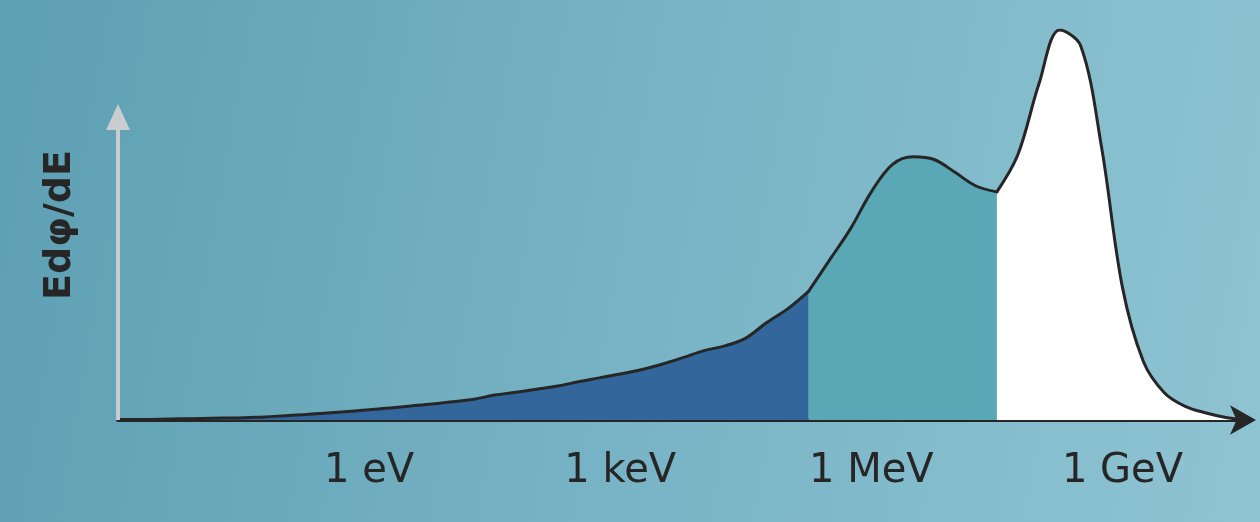 The height and width of the screenshot is (522, 1260). Describe the element at coordinates (620, 468) in the screenshot. I see `x-tick-label: 1 keV` at that location.